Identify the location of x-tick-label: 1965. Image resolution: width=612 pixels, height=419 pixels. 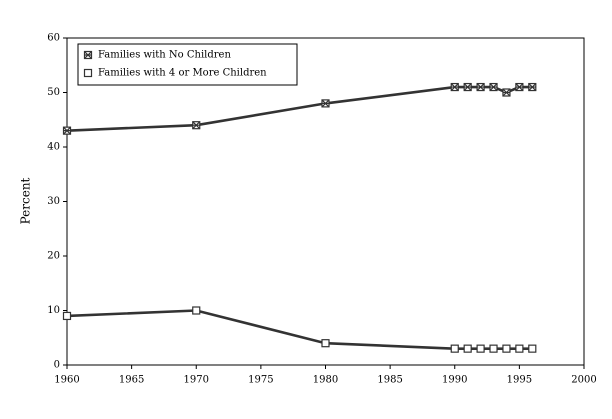
(131, 380).